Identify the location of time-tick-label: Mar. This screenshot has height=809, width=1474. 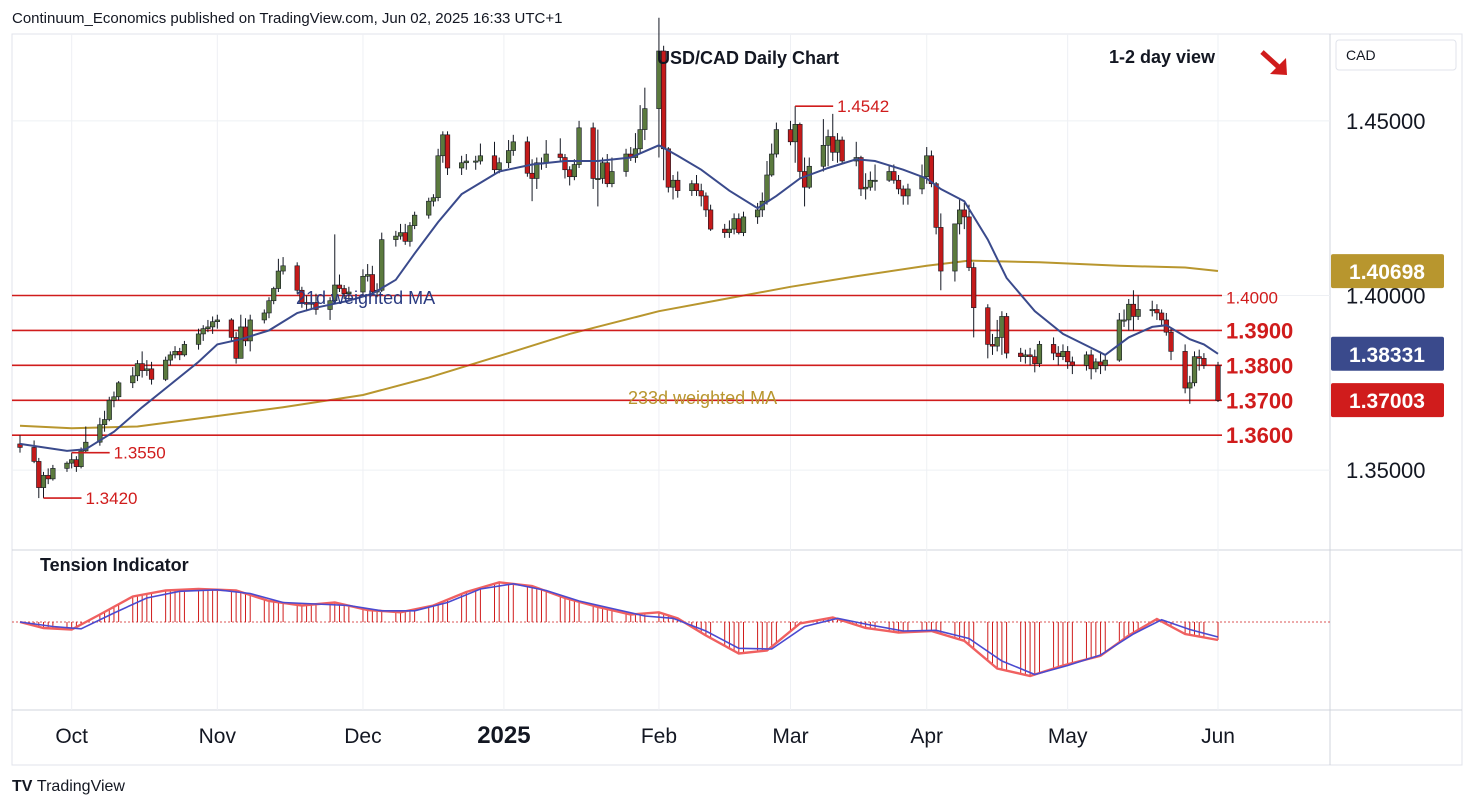
(790, 736).